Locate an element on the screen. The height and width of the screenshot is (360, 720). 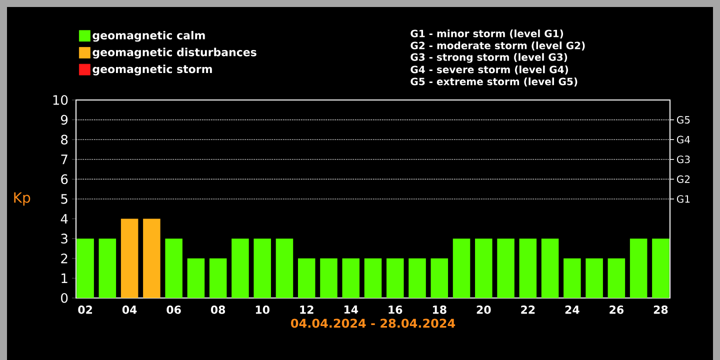
y-tick-label: 9 is located at coordinates (64, 119).